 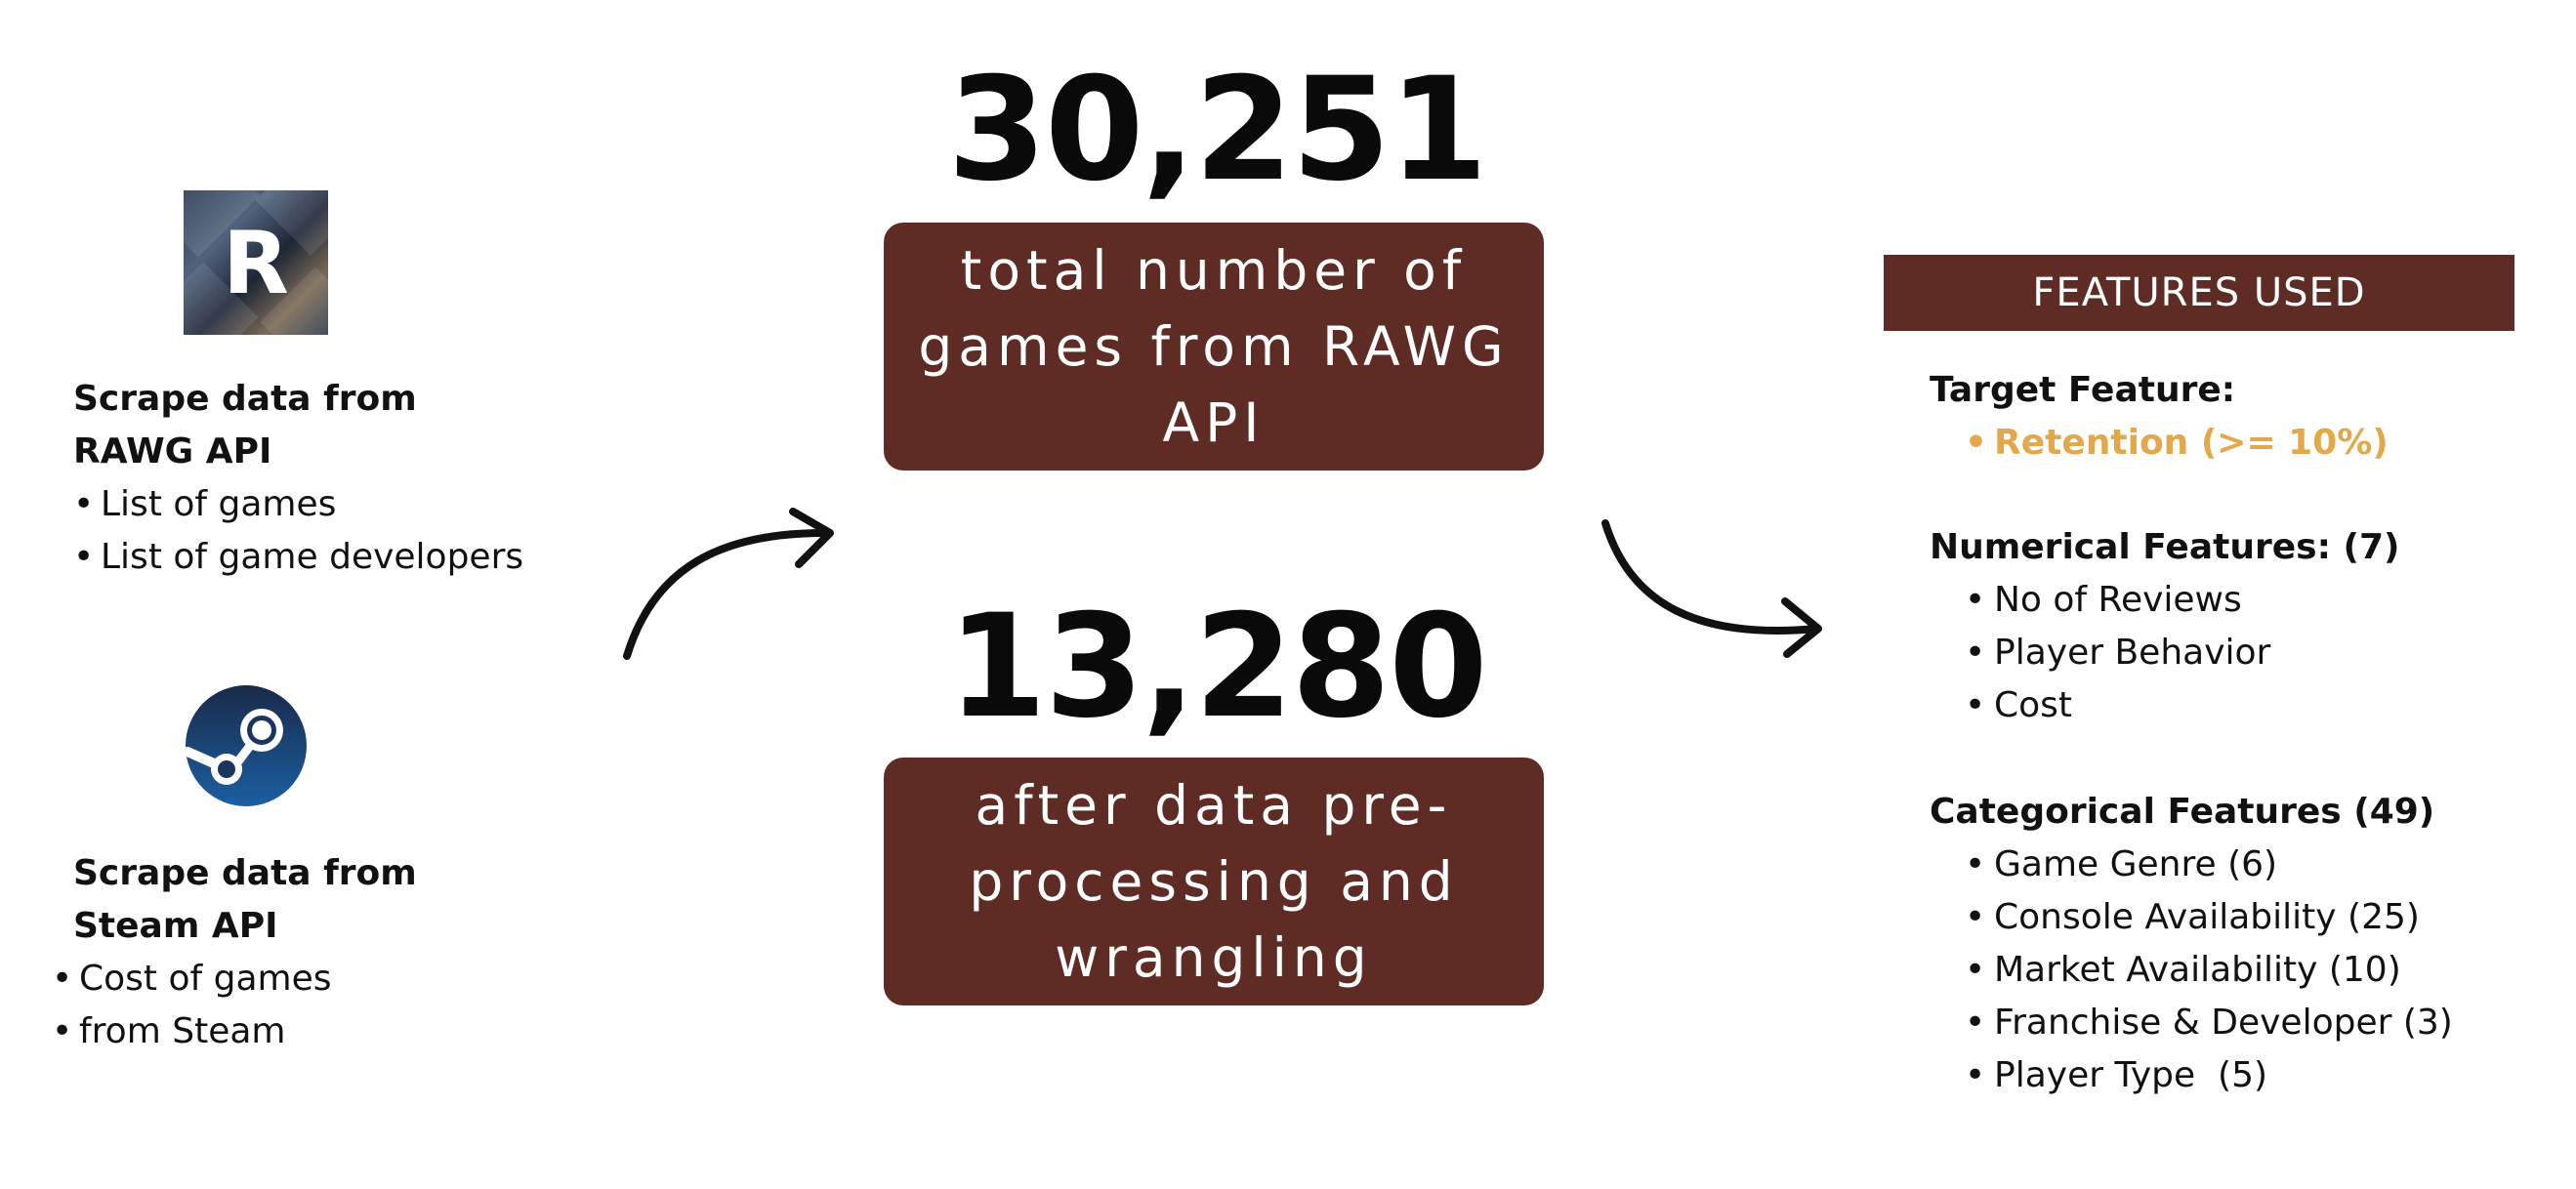 I want to click on target-feature-item: Retention (>= 10%), so click(x=2242, y=443).